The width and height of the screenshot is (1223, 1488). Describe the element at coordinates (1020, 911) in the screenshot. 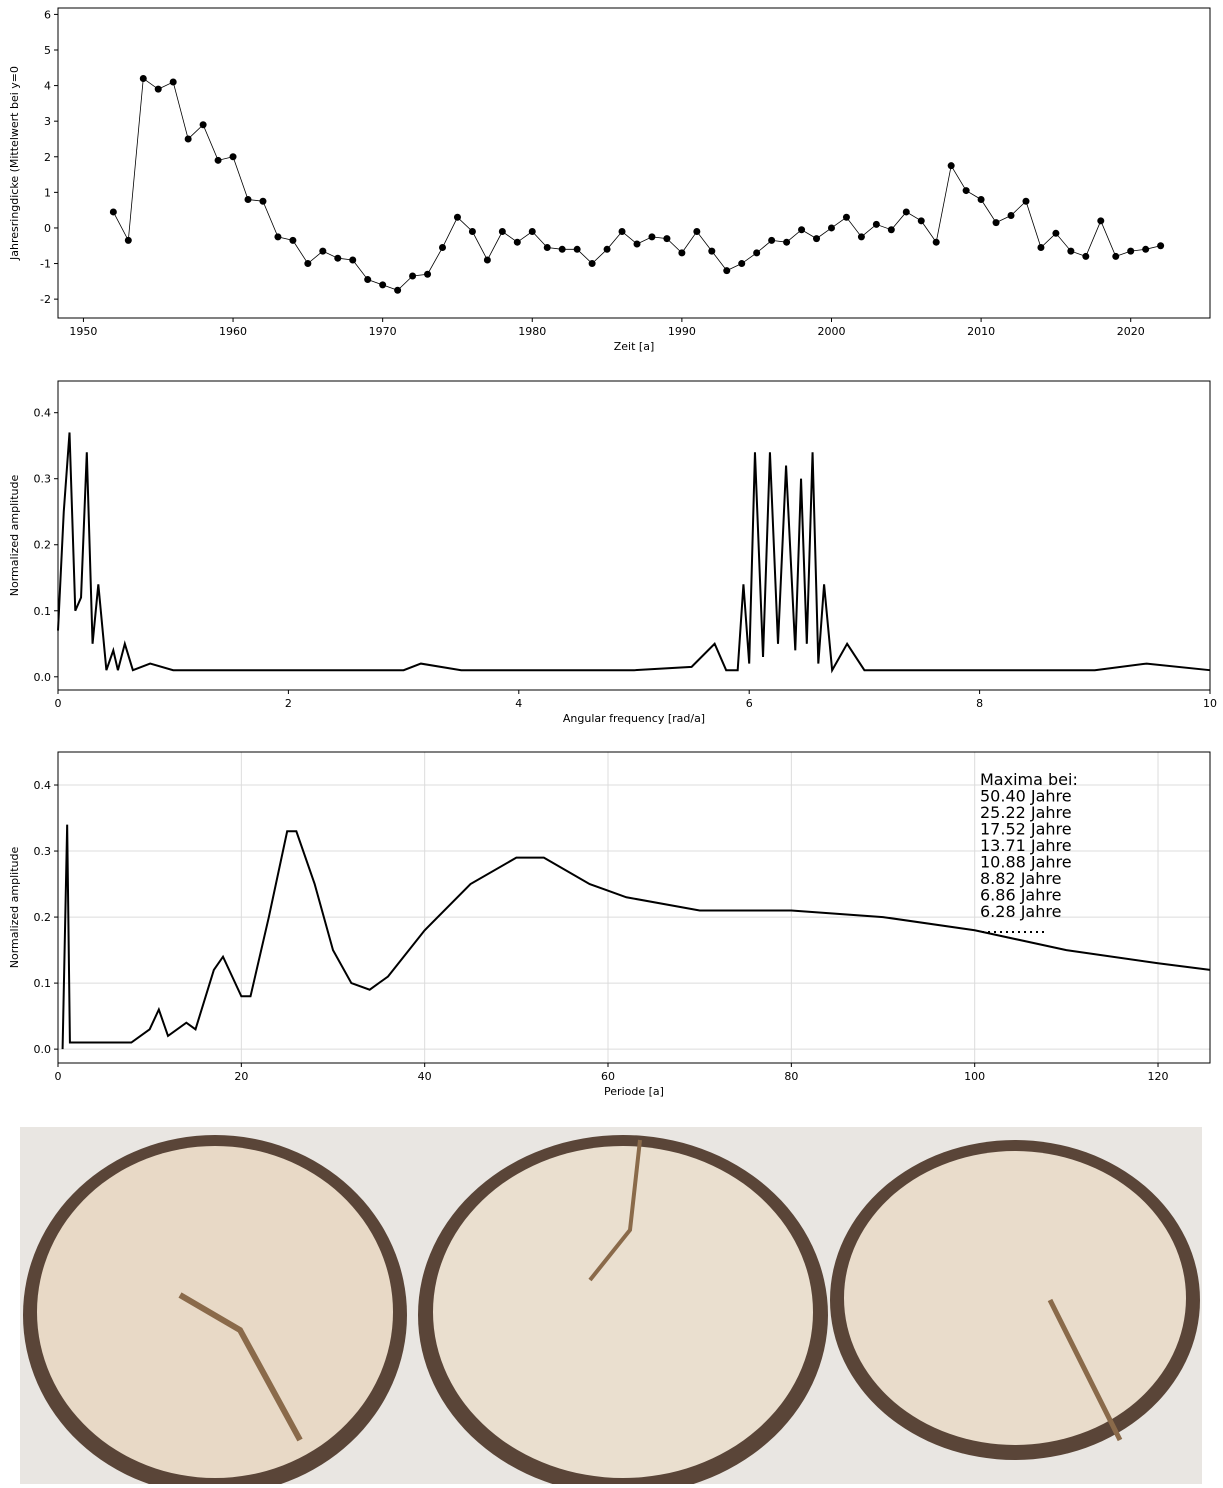

I see `annotation-line: 6.28 Jahre` at that location.